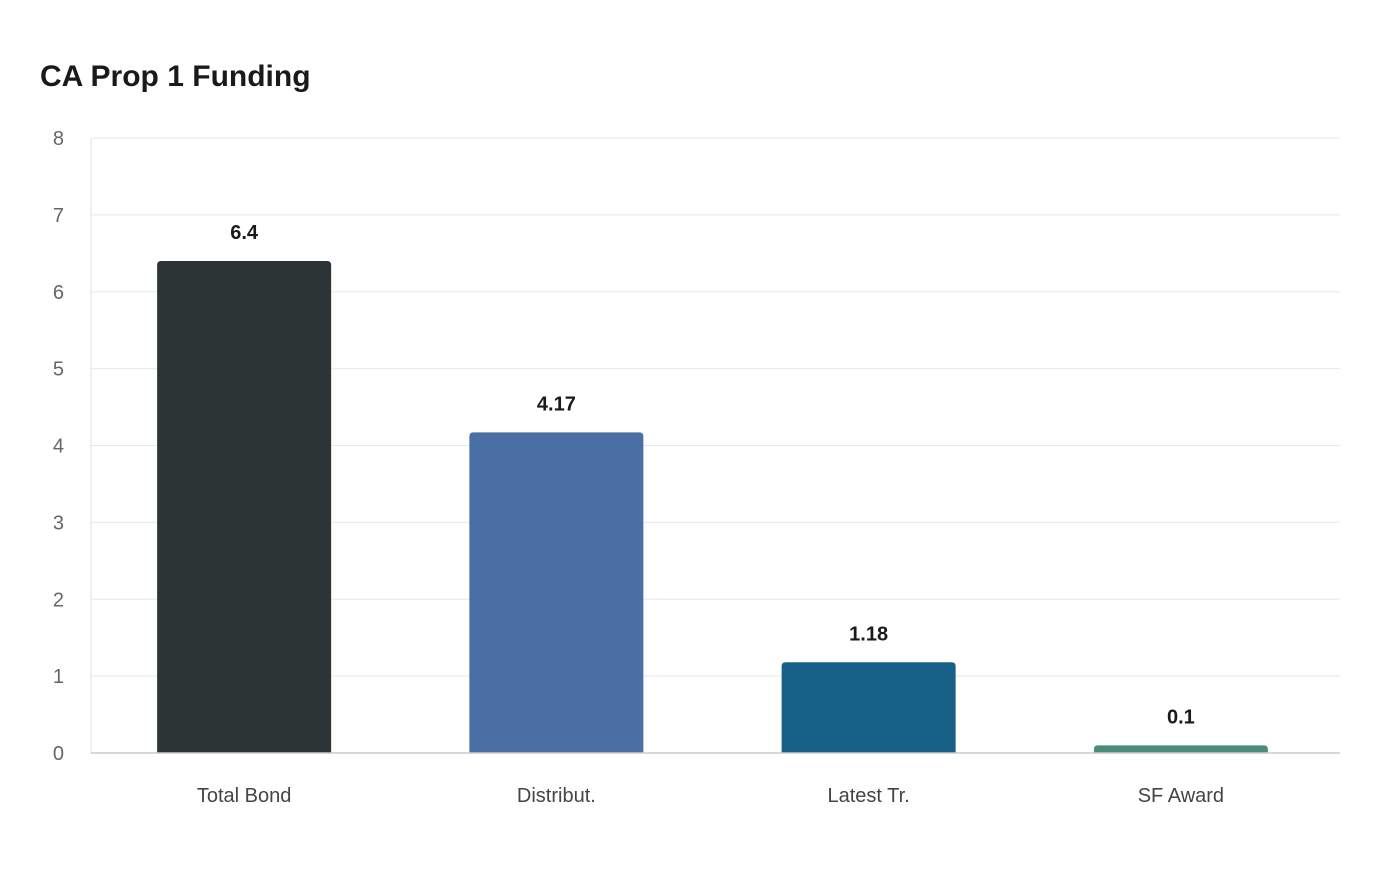  Describe the element at coordinates (58, 370) in the screenshot. I see `y-tick-label: 5` at that location.